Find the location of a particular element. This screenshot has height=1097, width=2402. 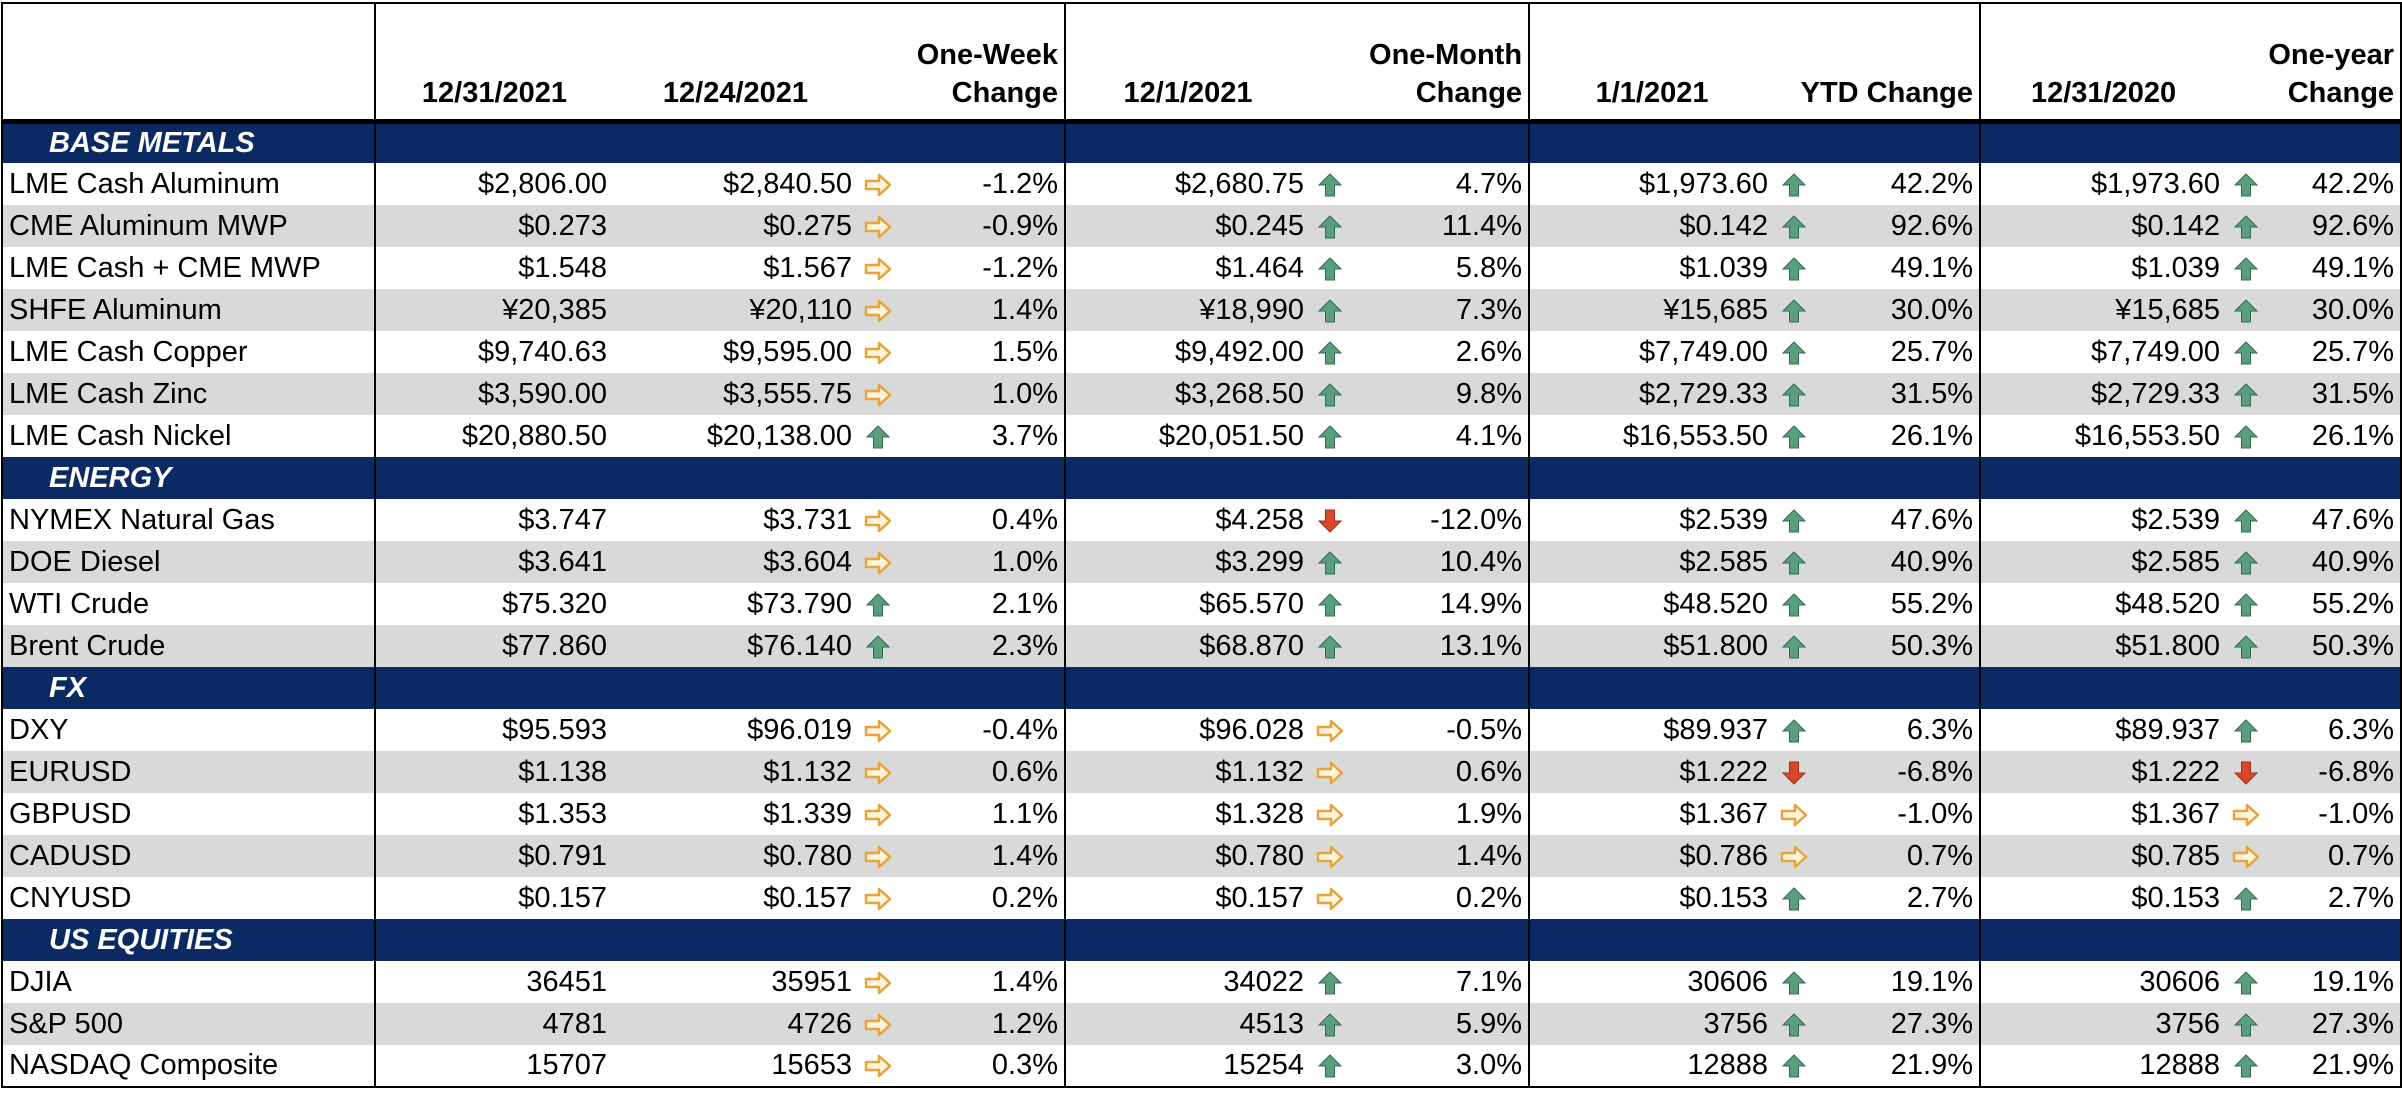

price-12-31-2020: $0.785 is located at coordinates (2103, 856).